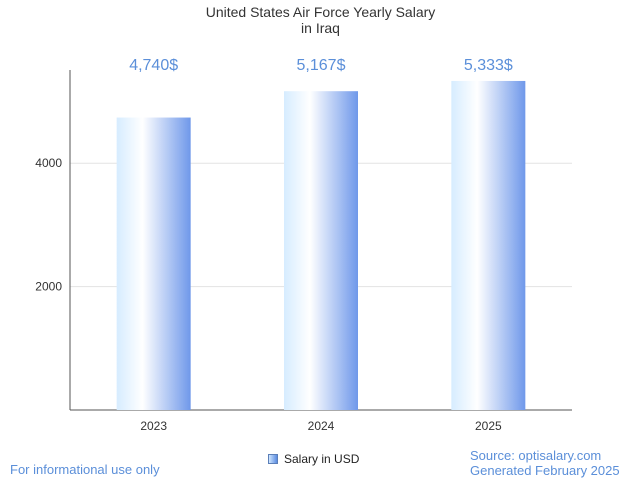 Image resolution: width=641 pixels, height=481 pixels. I want to click on legend-label: Salary in USD, so click(322, 459).